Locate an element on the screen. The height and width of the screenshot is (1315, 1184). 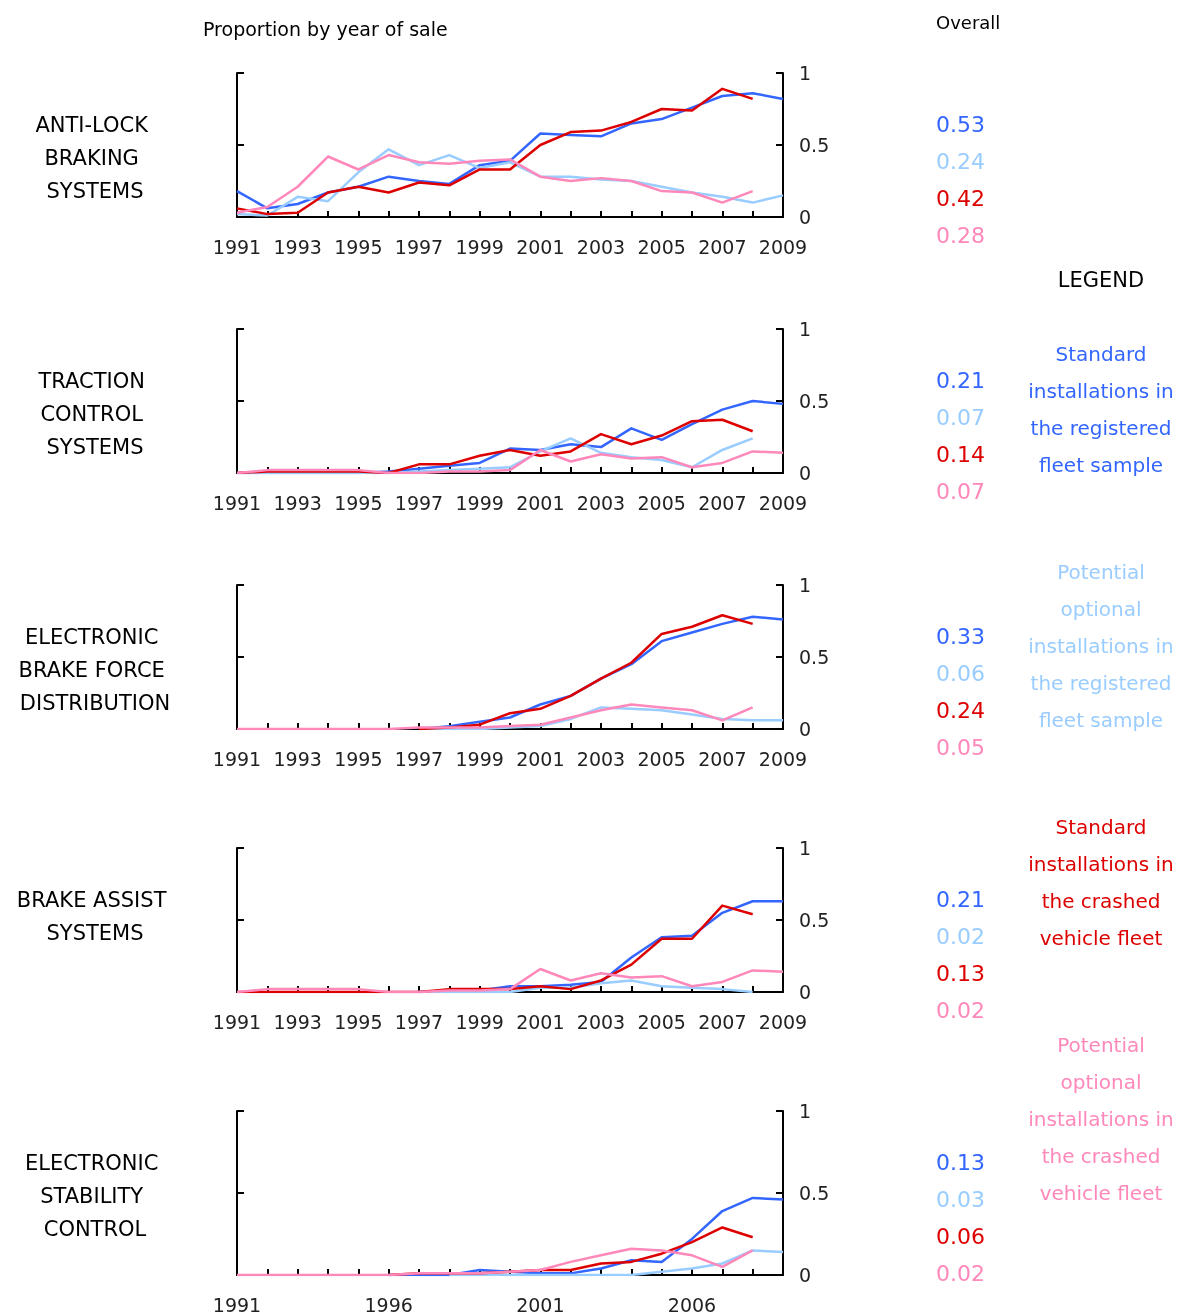
text: Standard installations in the crashed vehicle fleet is located at coordinates (1101, 883).